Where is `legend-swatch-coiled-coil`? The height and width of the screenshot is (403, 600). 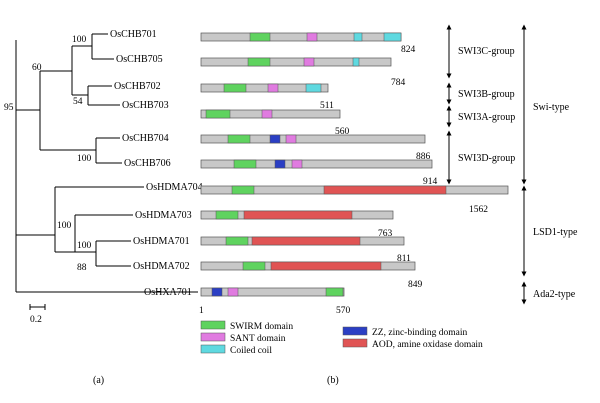
legend-swatch-coiled-coil is located at coordinates (213, 349).